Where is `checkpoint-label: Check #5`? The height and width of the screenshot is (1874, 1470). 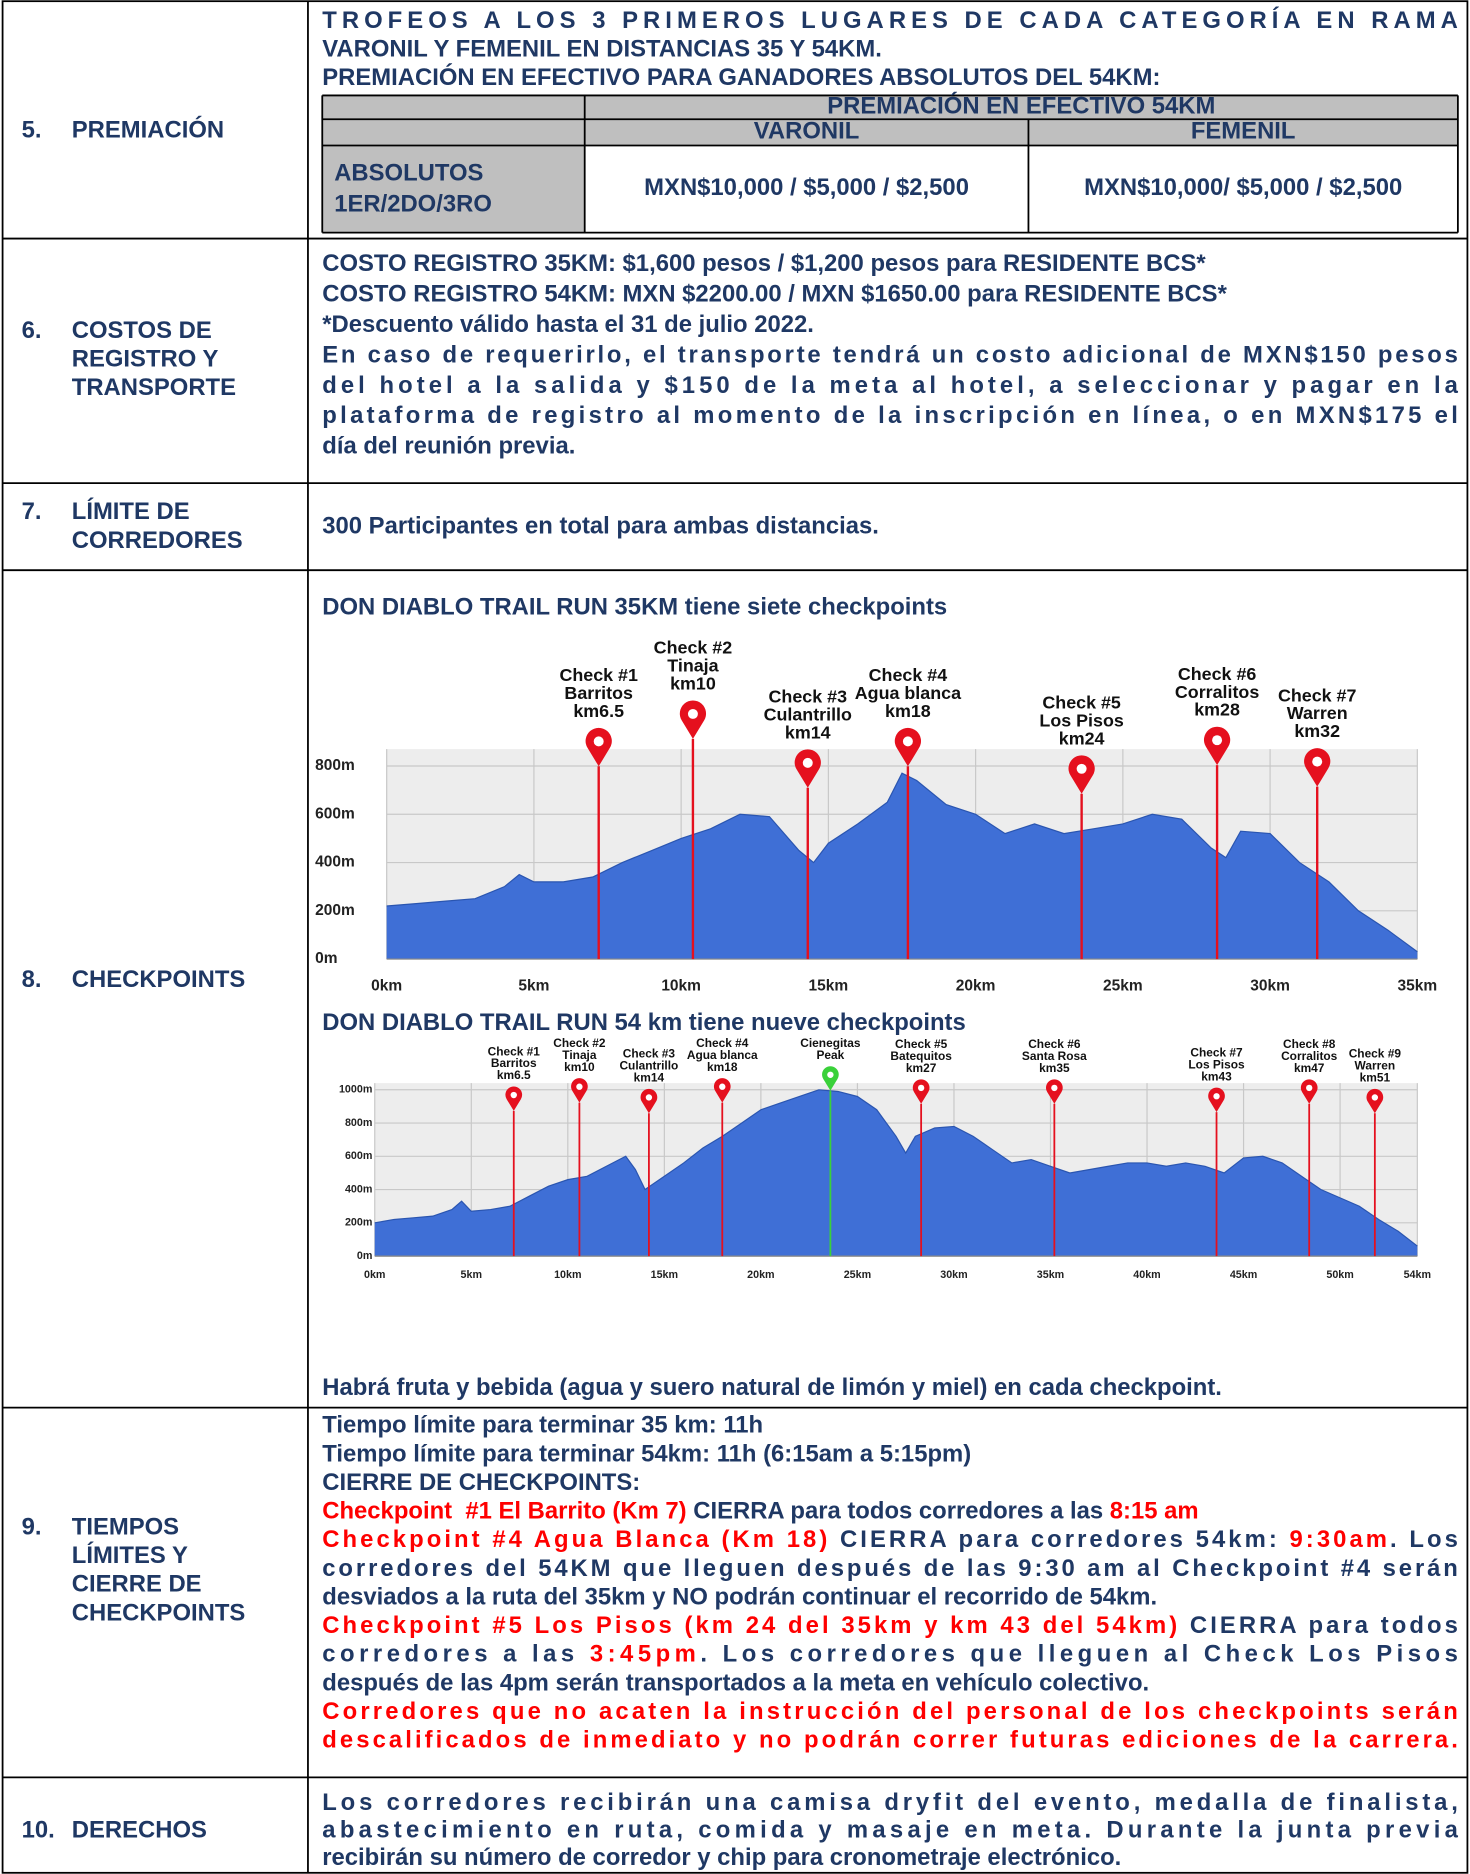 checkpoint-label: Check #5 is located at coordinates (921, 1044).